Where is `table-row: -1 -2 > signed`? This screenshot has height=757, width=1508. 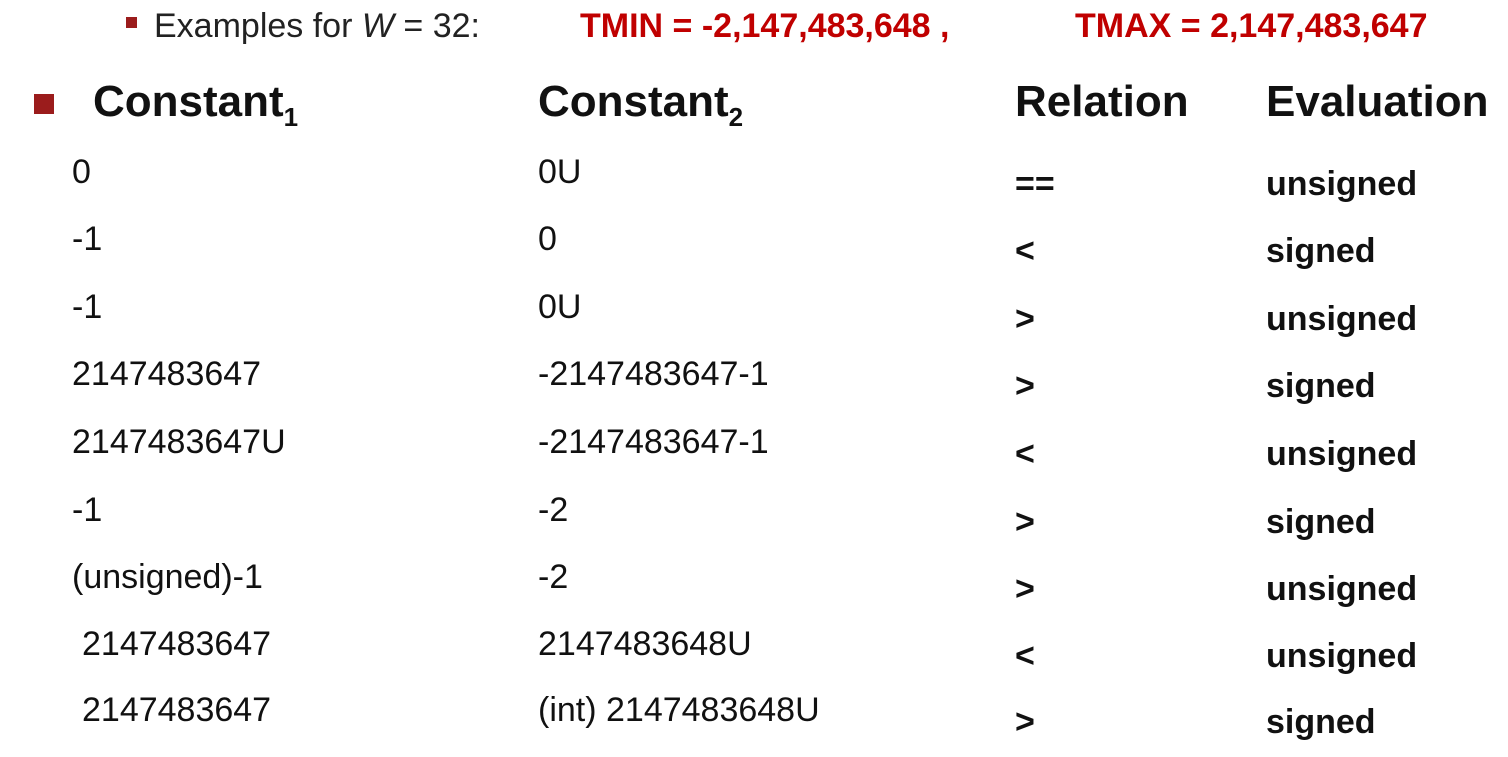 table-row: -1 -2 > signed is located at coordinates (754, 523).